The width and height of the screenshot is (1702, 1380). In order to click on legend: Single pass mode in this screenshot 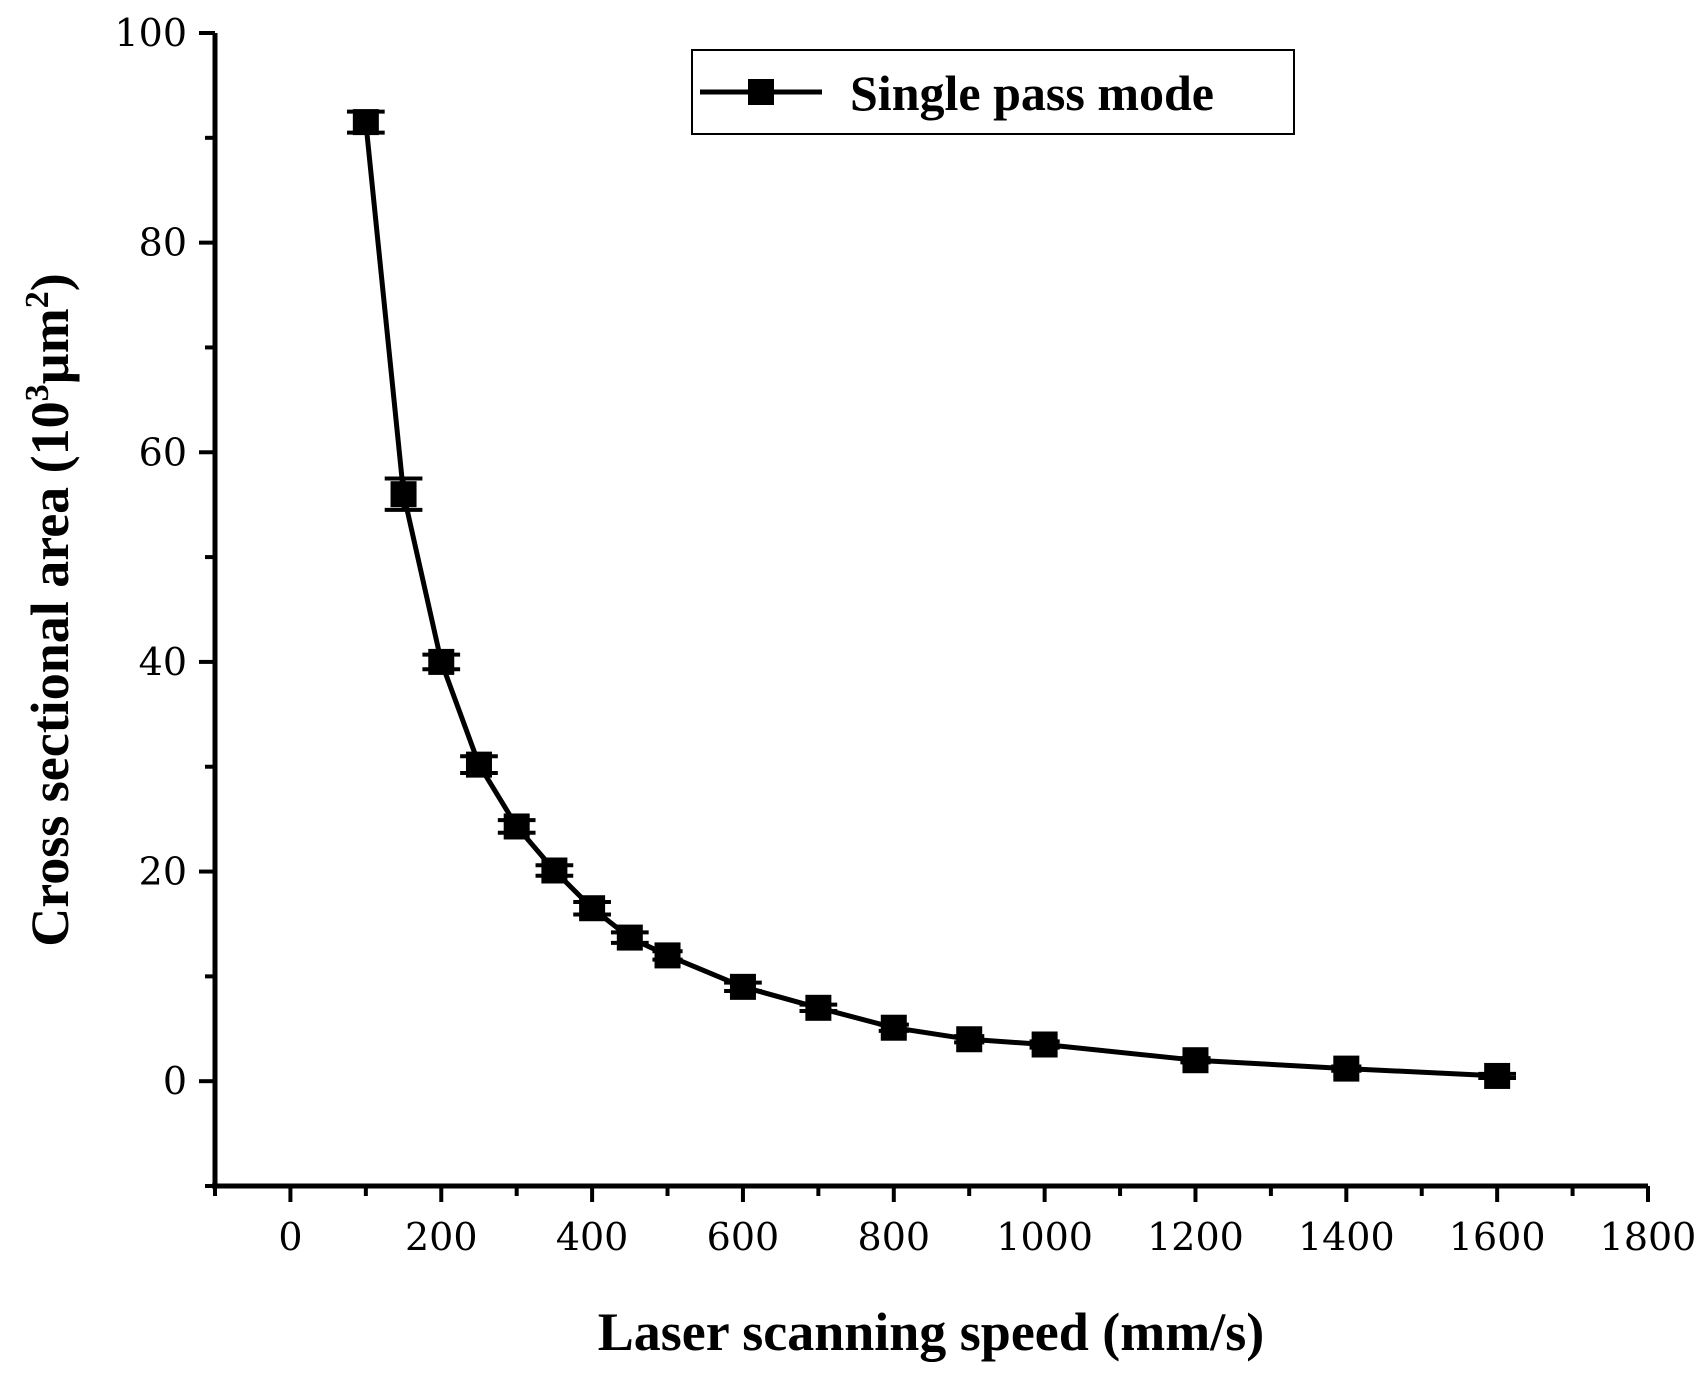, I will do `click(993, 92)`.